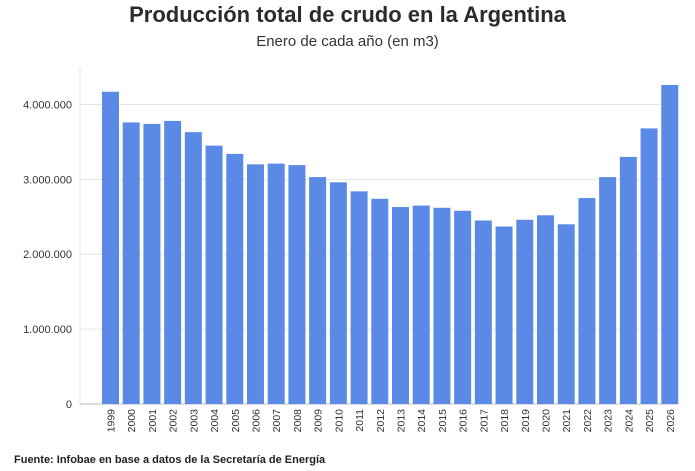 This screenshot has width=695, height=471. Describe the element at coordinates (650, 421) in the screenshot. I see `x-tick-label: 2025` at that location.